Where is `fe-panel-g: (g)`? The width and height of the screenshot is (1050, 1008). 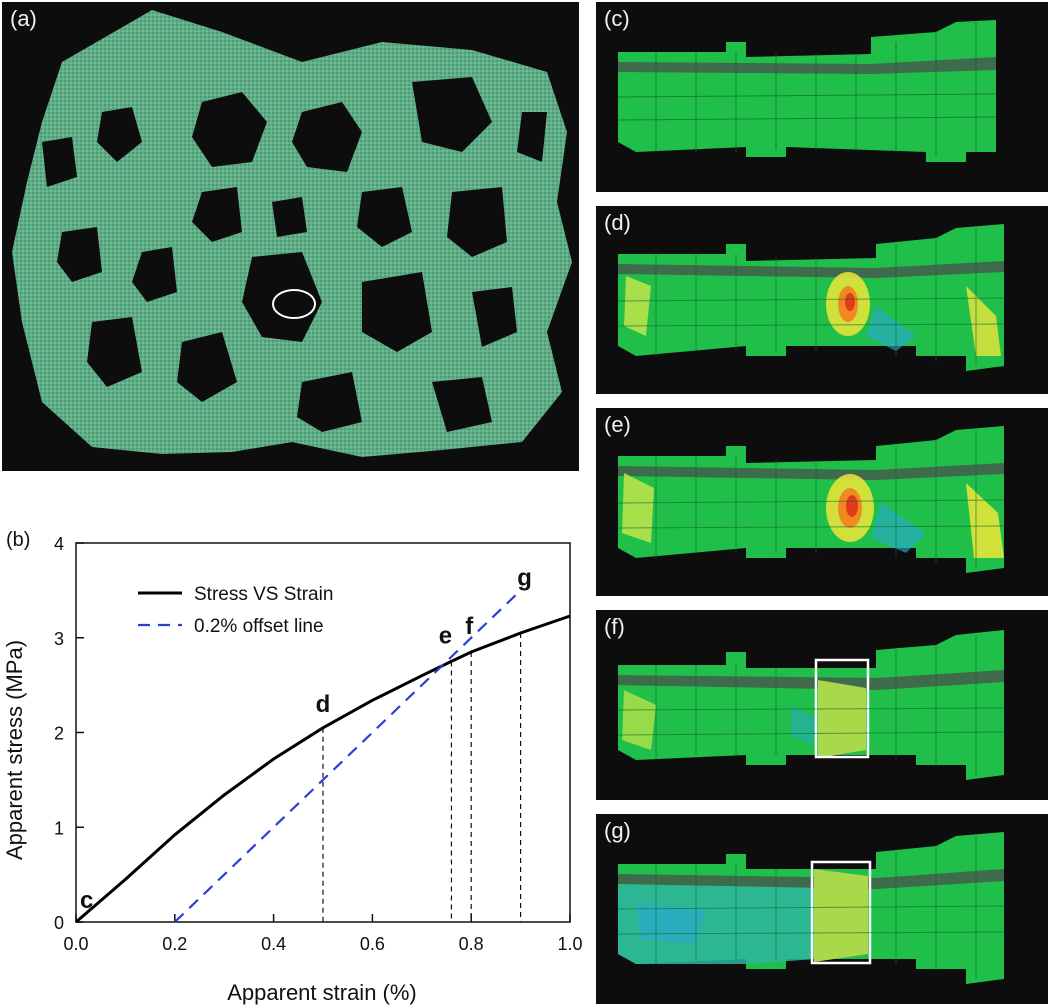
fe-panel-g: (g) is located at coordinates (822, 909).